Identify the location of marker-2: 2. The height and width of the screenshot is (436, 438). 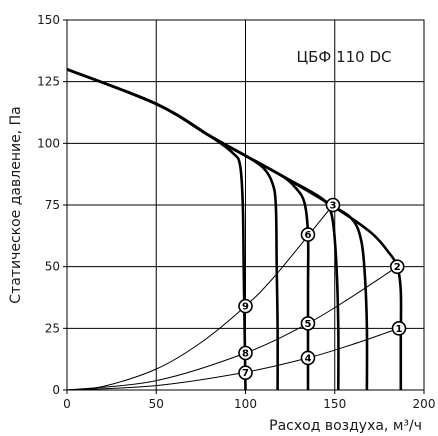
(397, 266).